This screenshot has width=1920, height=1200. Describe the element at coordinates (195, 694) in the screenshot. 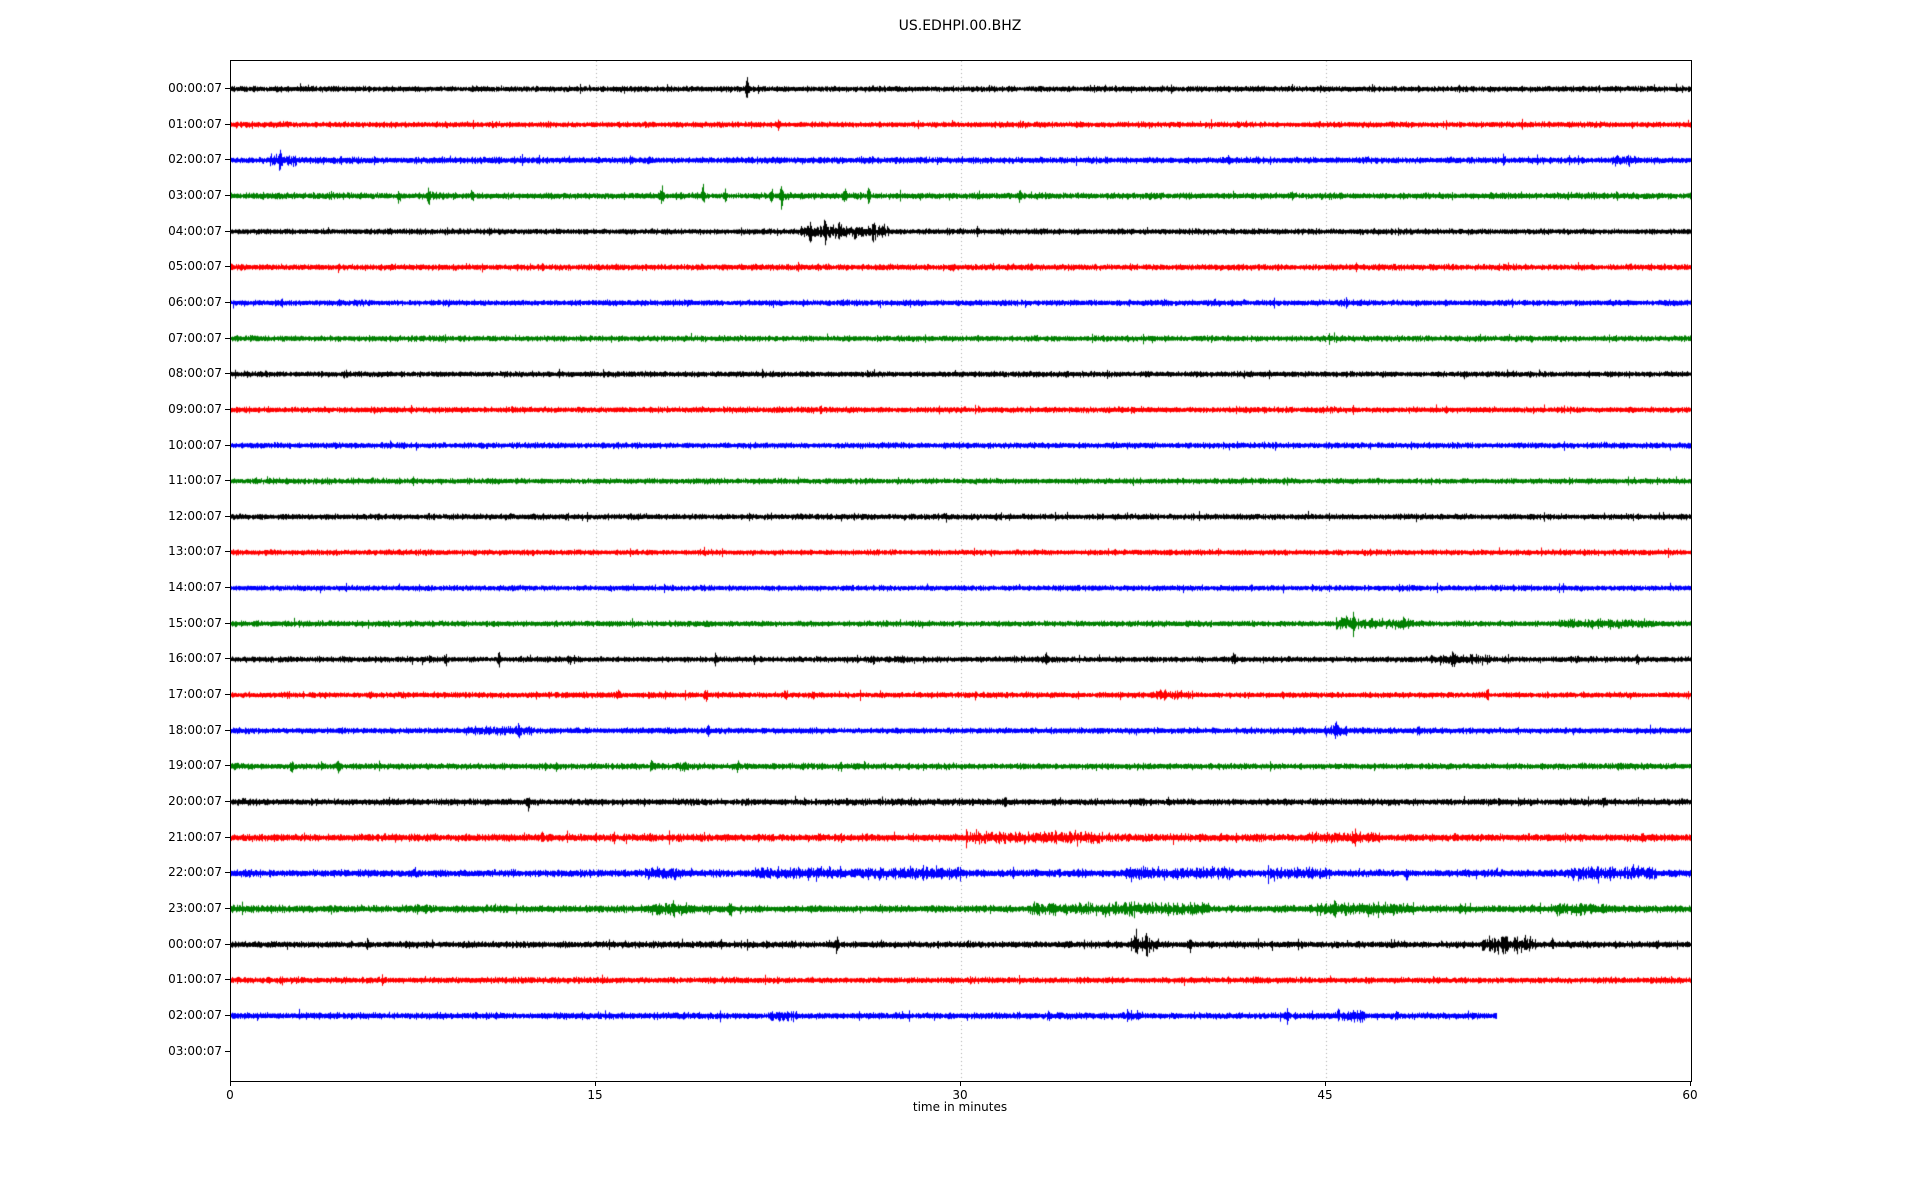

I see `y-axis-label: 17:00:07` at that location.